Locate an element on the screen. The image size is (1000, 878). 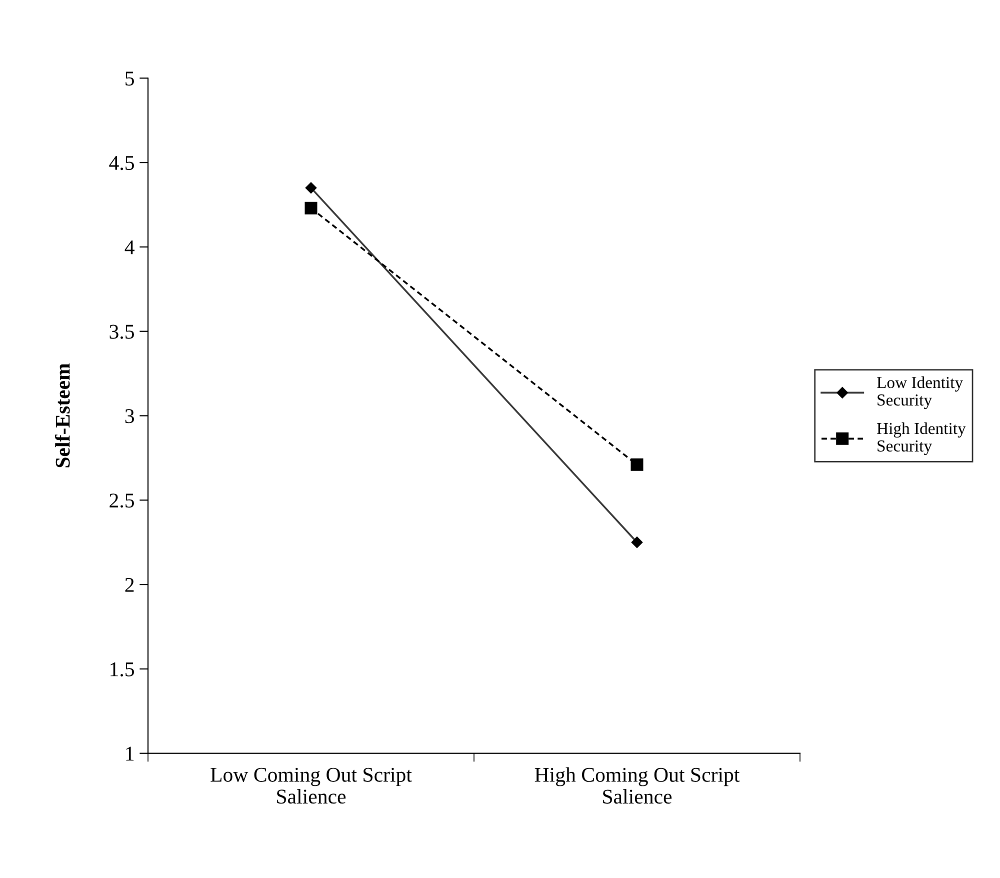
y-tick-label: 2.5 is located at coordinates (122, 501).